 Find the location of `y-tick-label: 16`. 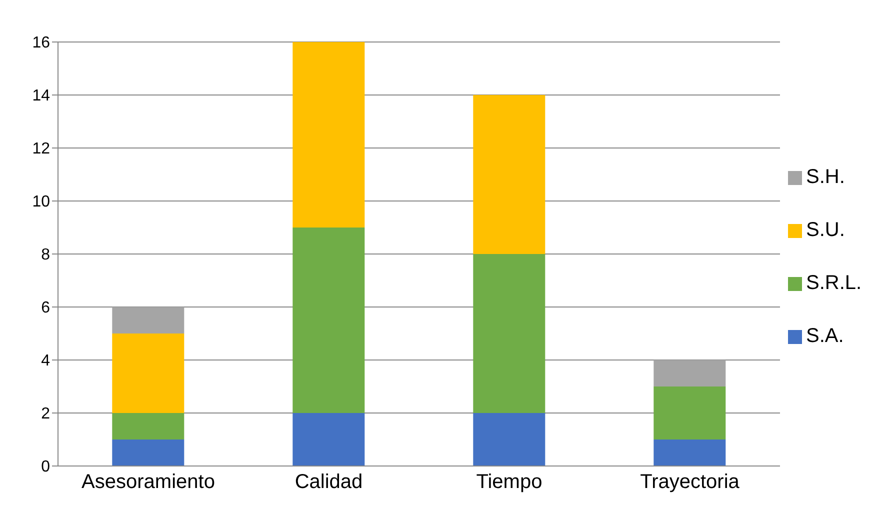

y-tick-label: 16 is located at coordinates (41, 43).